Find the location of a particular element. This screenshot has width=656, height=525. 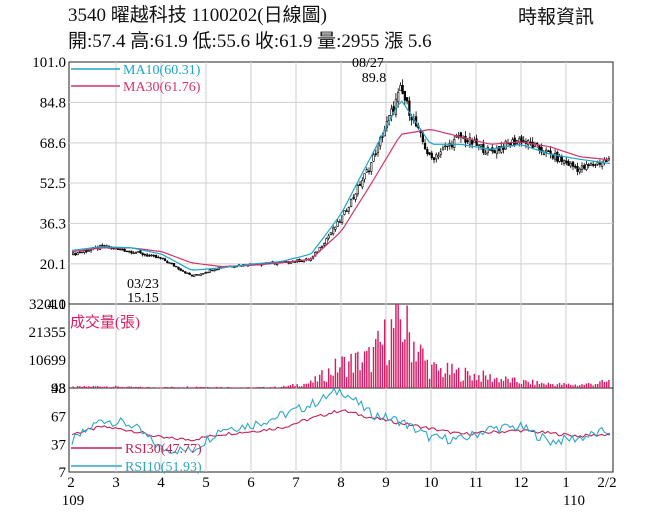

rsi10-line is located at coordinates (341, 421).